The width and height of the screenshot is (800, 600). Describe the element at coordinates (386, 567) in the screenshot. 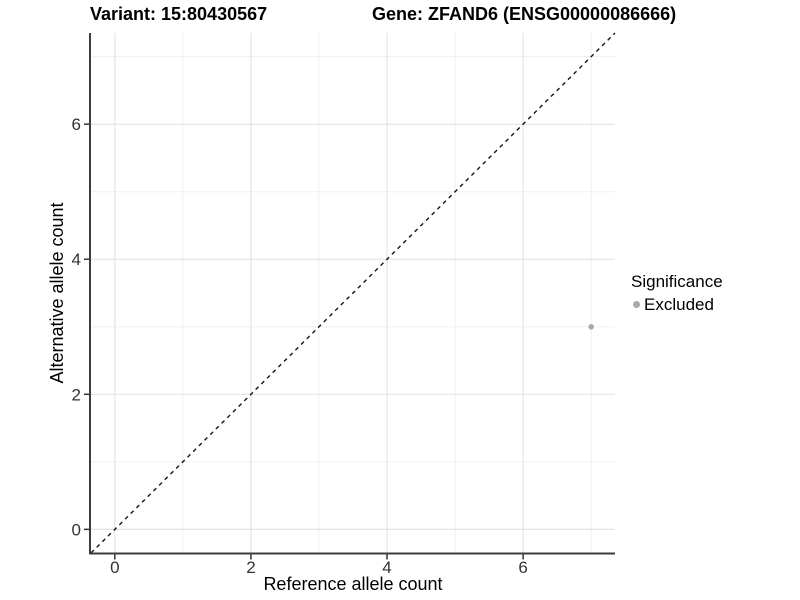

I see `x-tick-label: 4` at that location.